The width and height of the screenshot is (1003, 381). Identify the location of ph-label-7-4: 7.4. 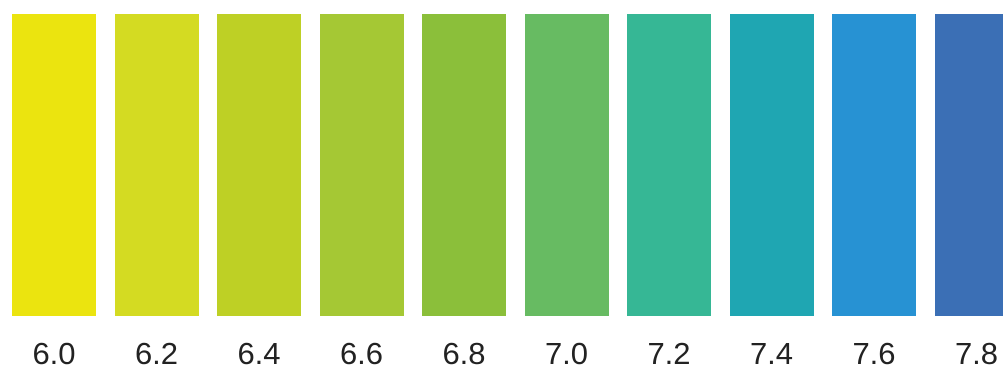
(771, 353).